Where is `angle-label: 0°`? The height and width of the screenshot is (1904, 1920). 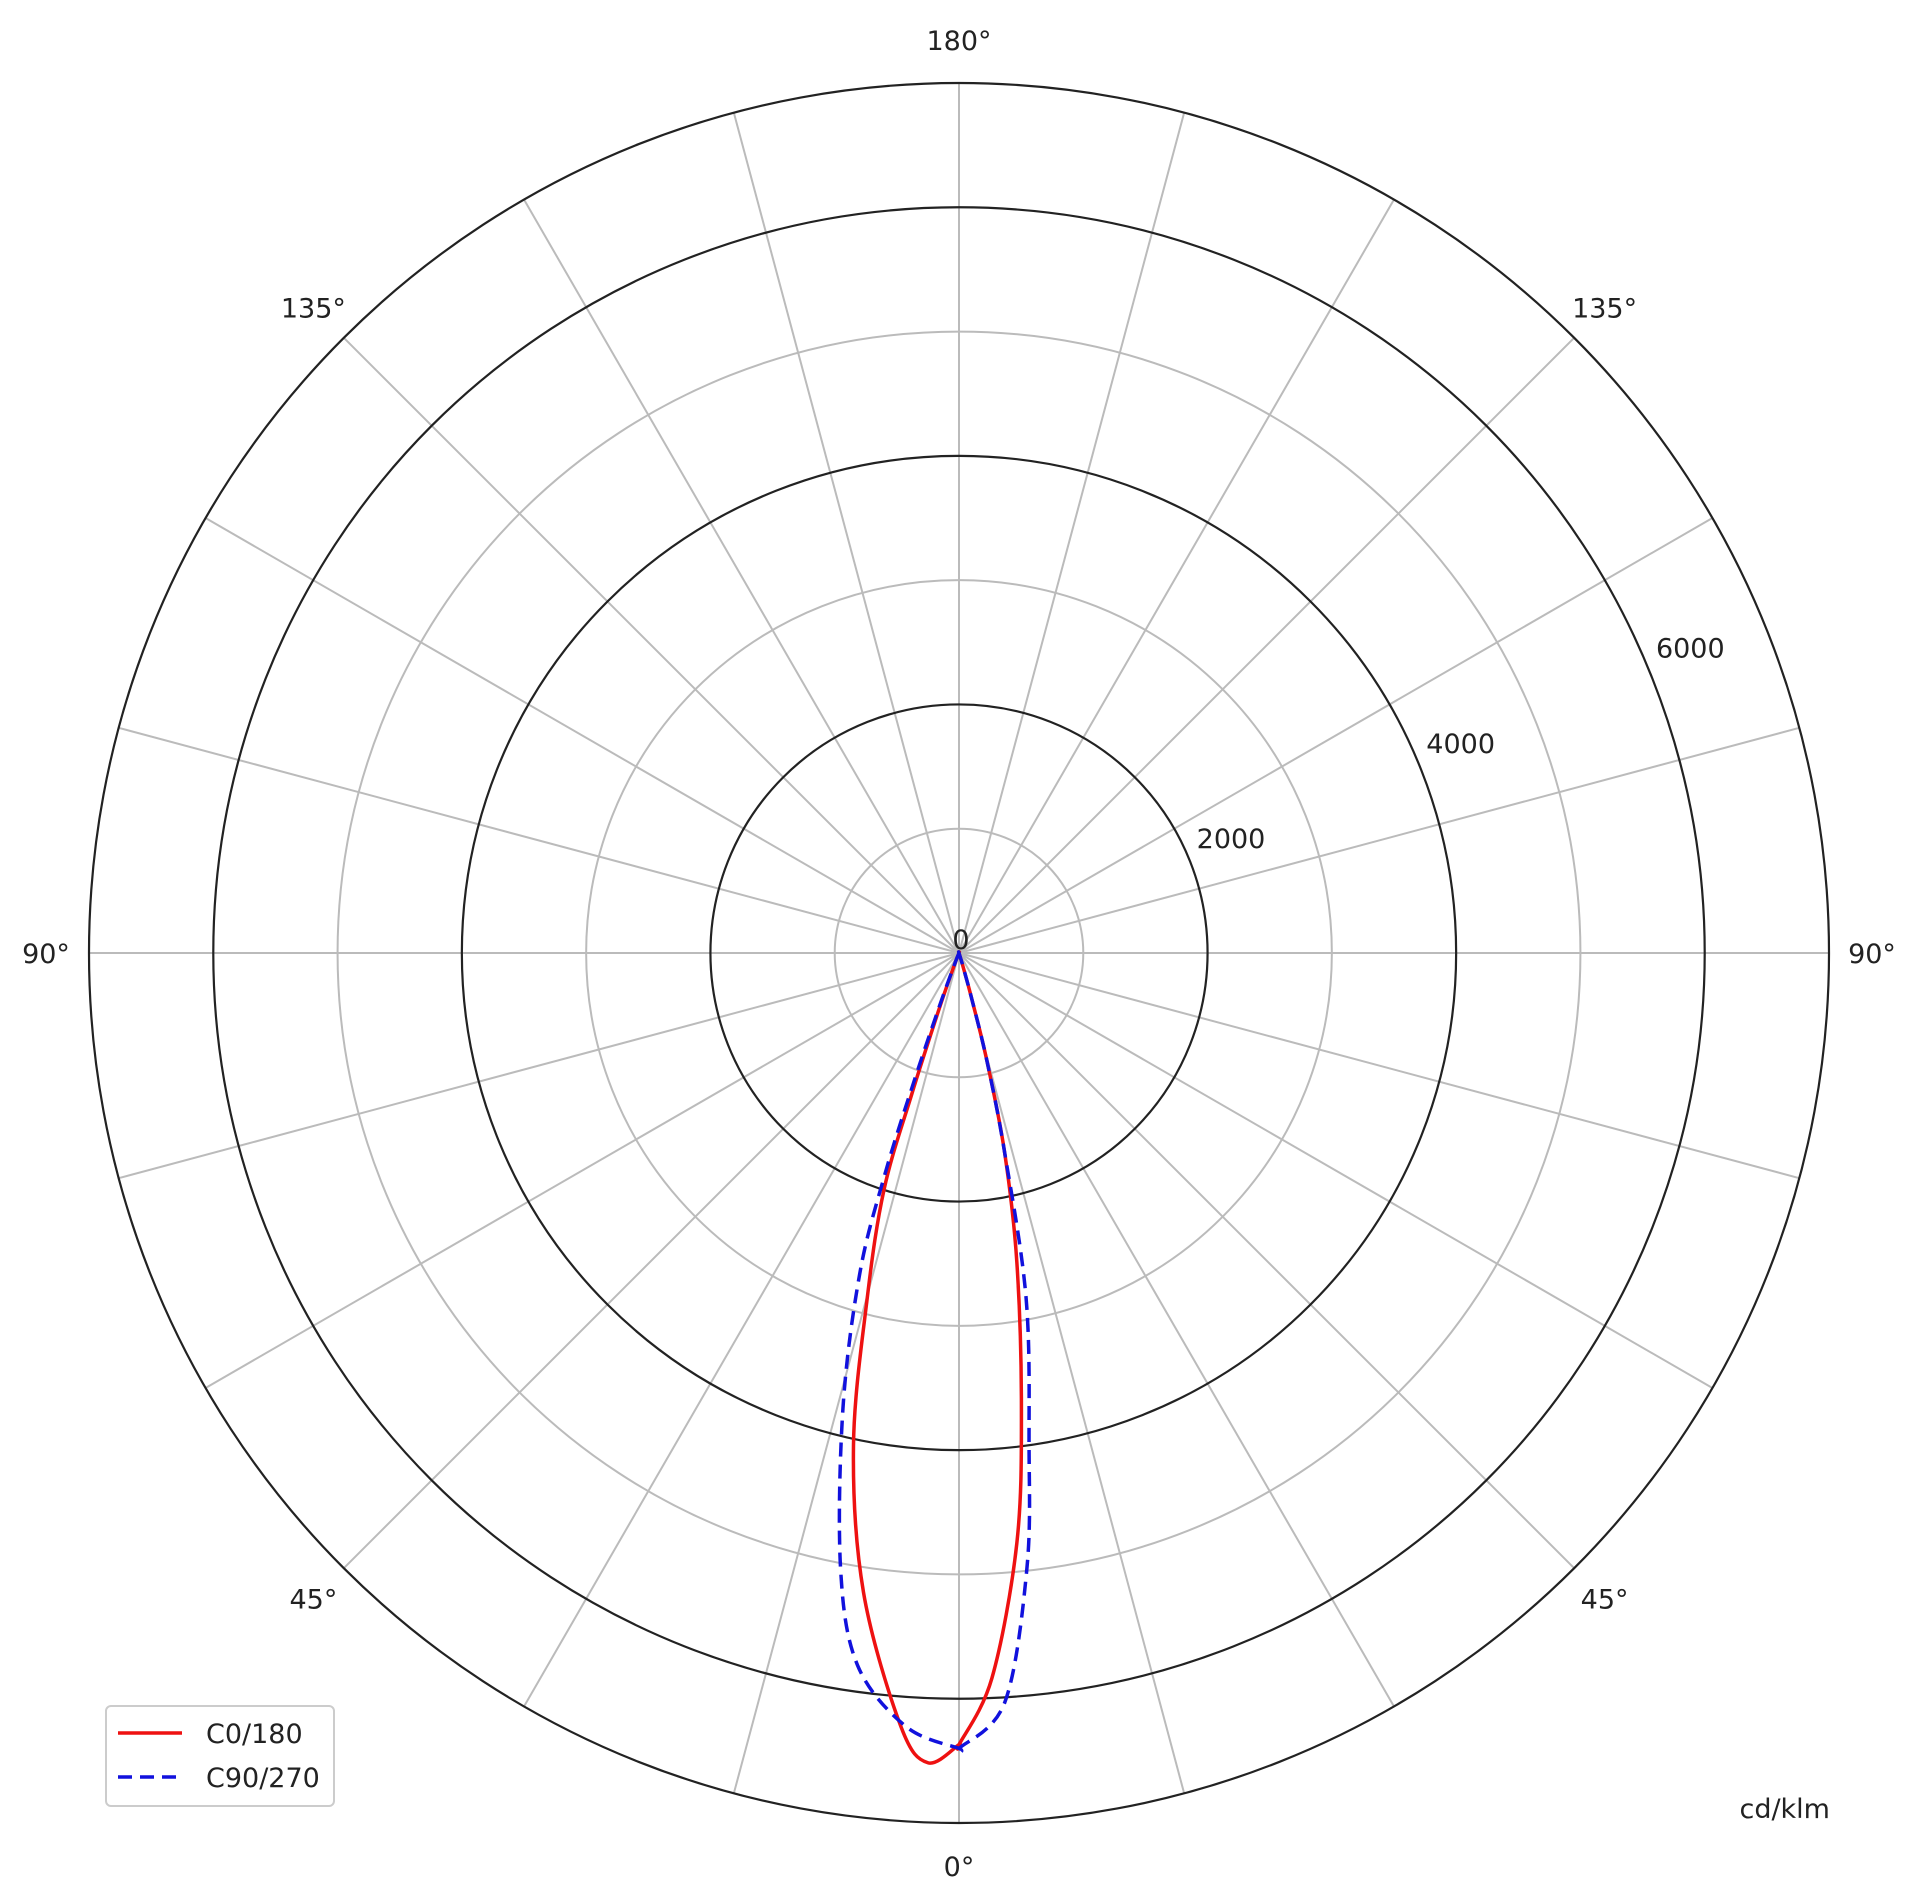
angle-label: 0° is located at coordinates (959, 1867).